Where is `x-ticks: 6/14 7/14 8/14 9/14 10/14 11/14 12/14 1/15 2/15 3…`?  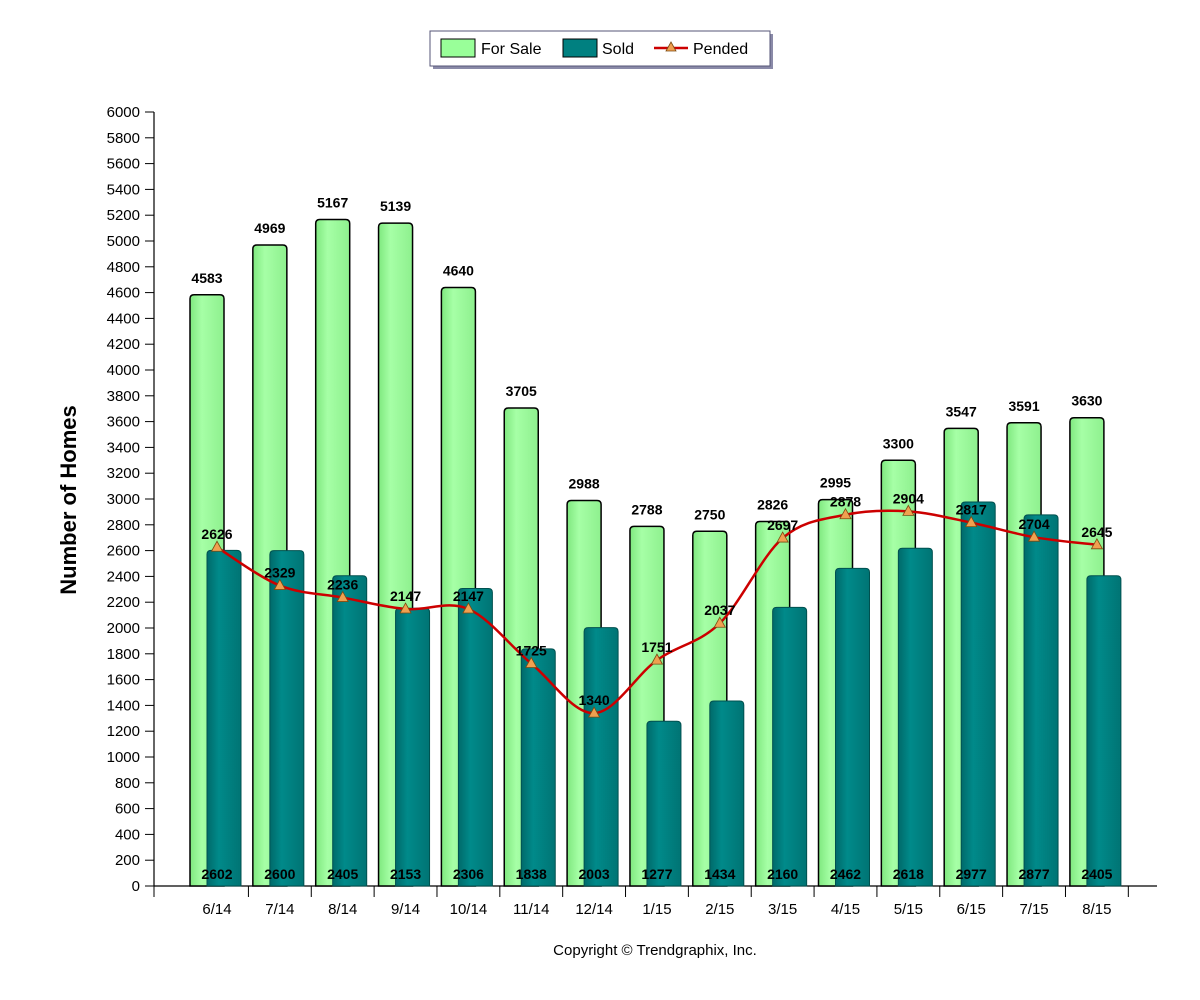 x-ticks: 6/14 7/14 8/14 9/14 10/14 11/14 12/14 1/15 2/15 3… is located at coordinates (641, 902).